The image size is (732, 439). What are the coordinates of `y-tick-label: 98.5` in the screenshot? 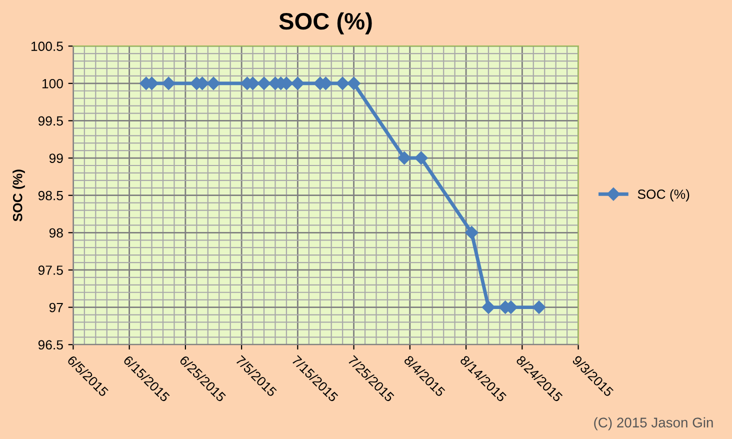 It's located at (50, 195).